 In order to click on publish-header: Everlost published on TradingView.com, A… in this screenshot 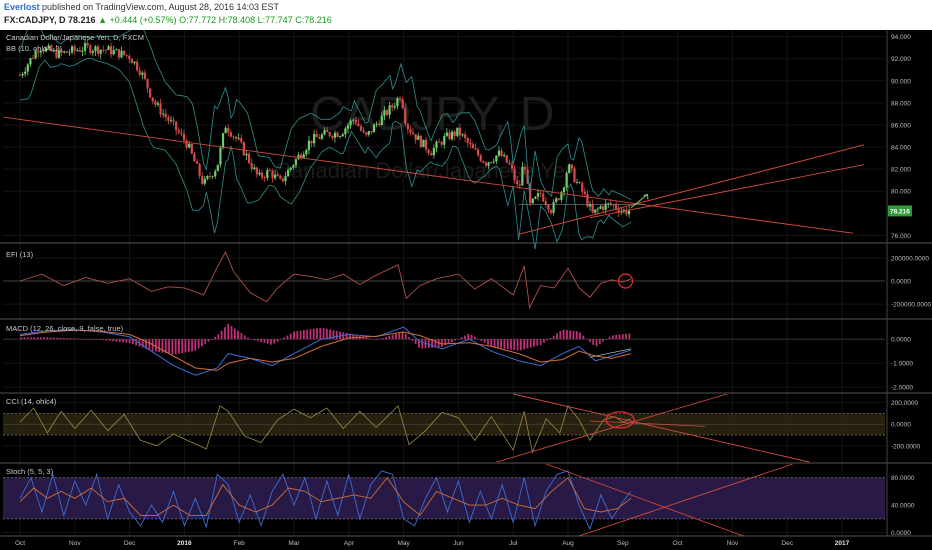, I will do `click(466, 15)`.